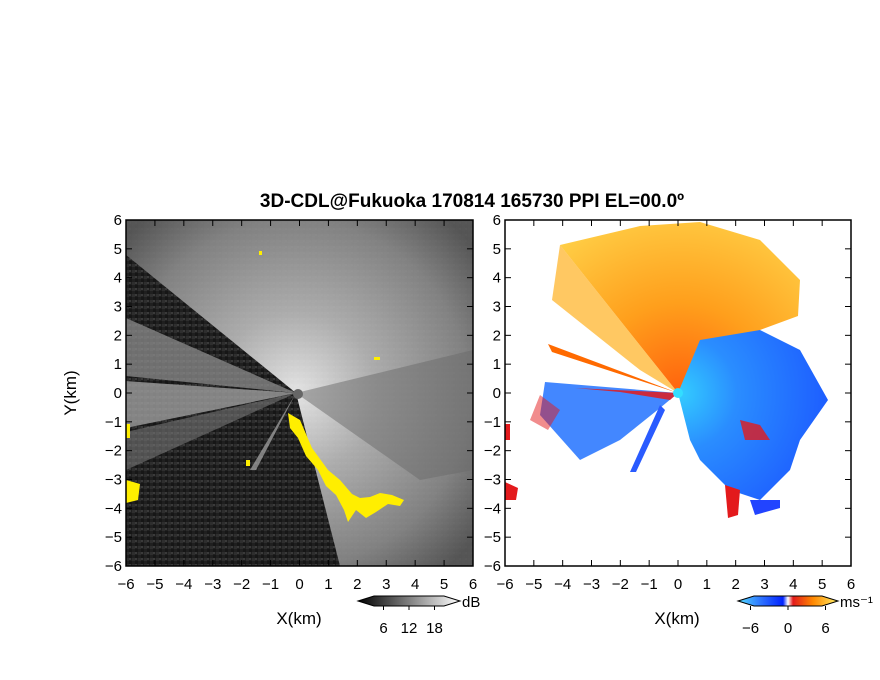 This screenshot has height=680, width=880. Describe the element at coordinates (497, 364) in the screenshot. I see `right-ytick-label: 1` at that location.